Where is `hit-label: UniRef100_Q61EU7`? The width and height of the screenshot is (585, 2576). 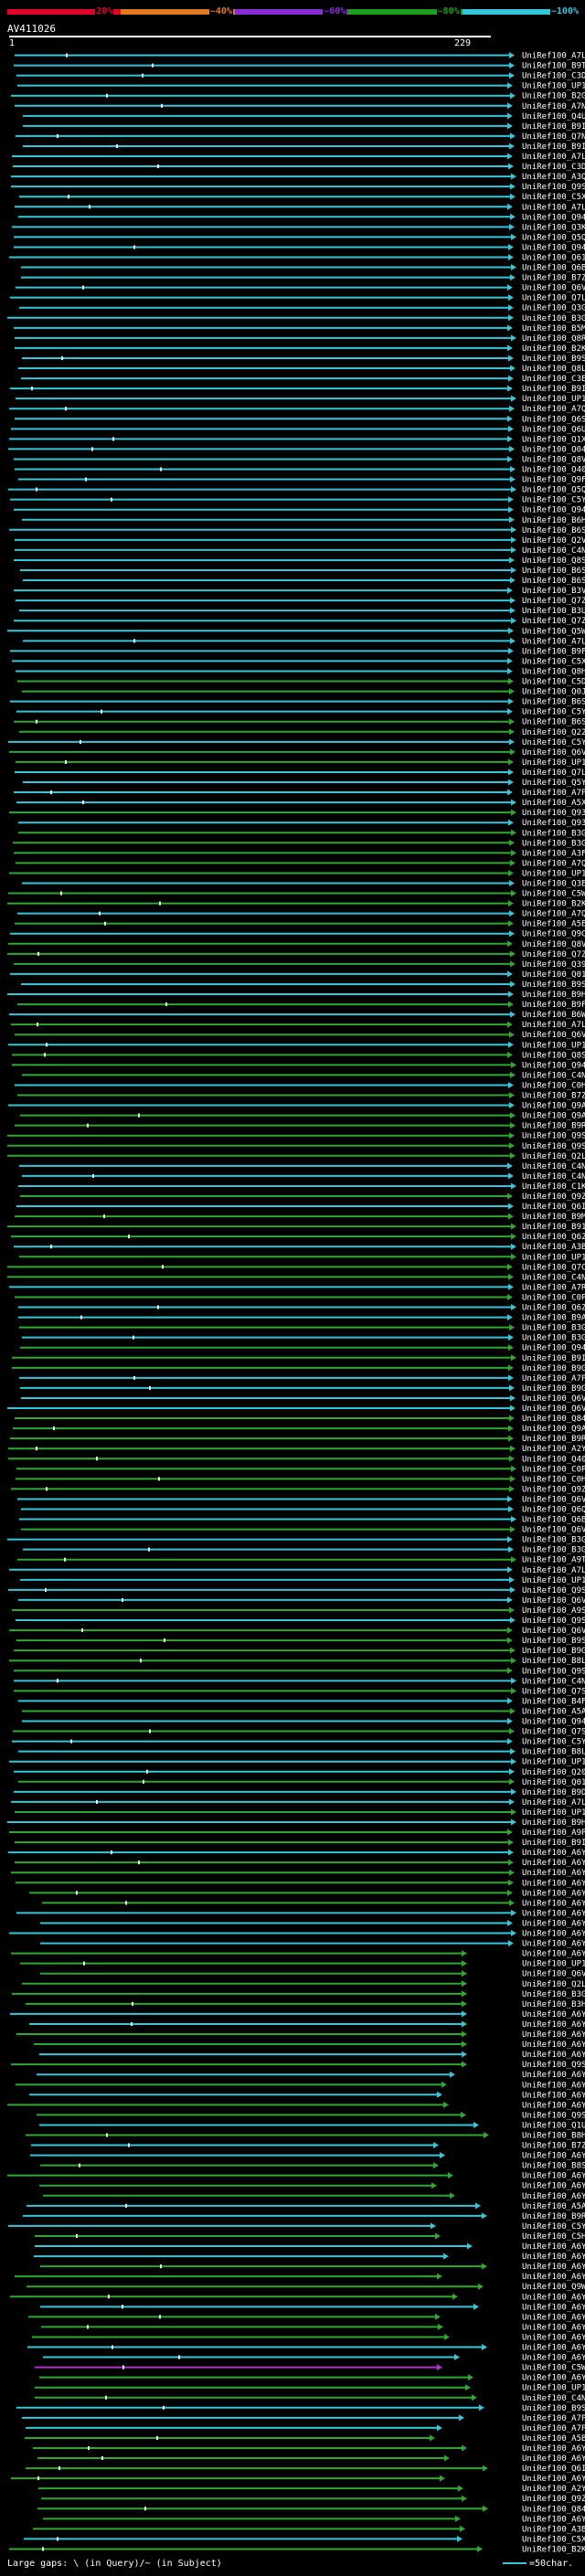
hit-label: UniRef100_Q61EU7 is located at coordinates (553, 257).